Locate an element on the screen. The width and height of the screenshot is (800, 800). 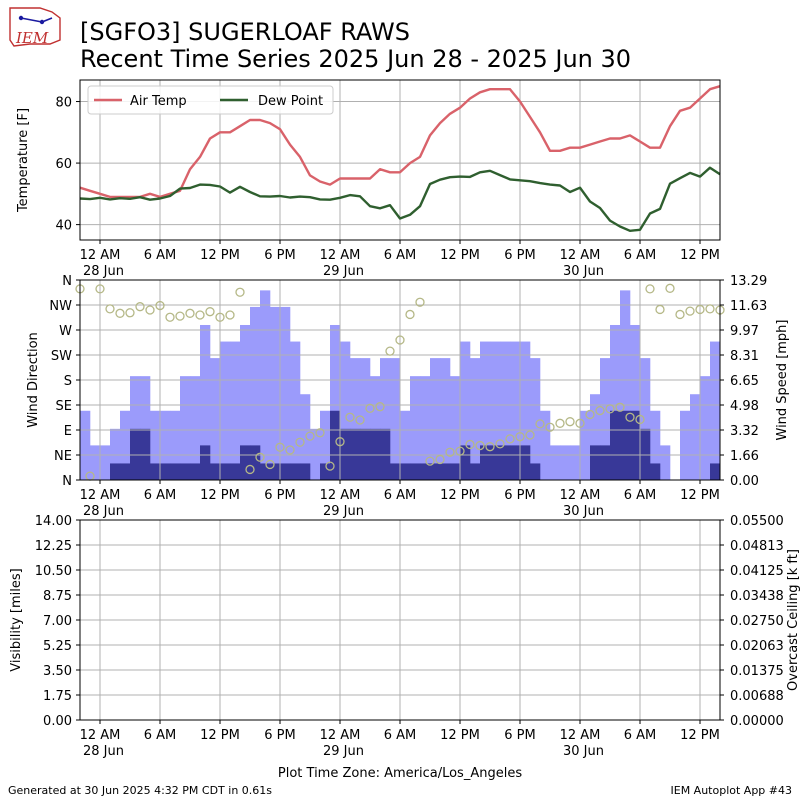
temperature-x-tick-label: 6 AM is located at coordinates (160, 255).